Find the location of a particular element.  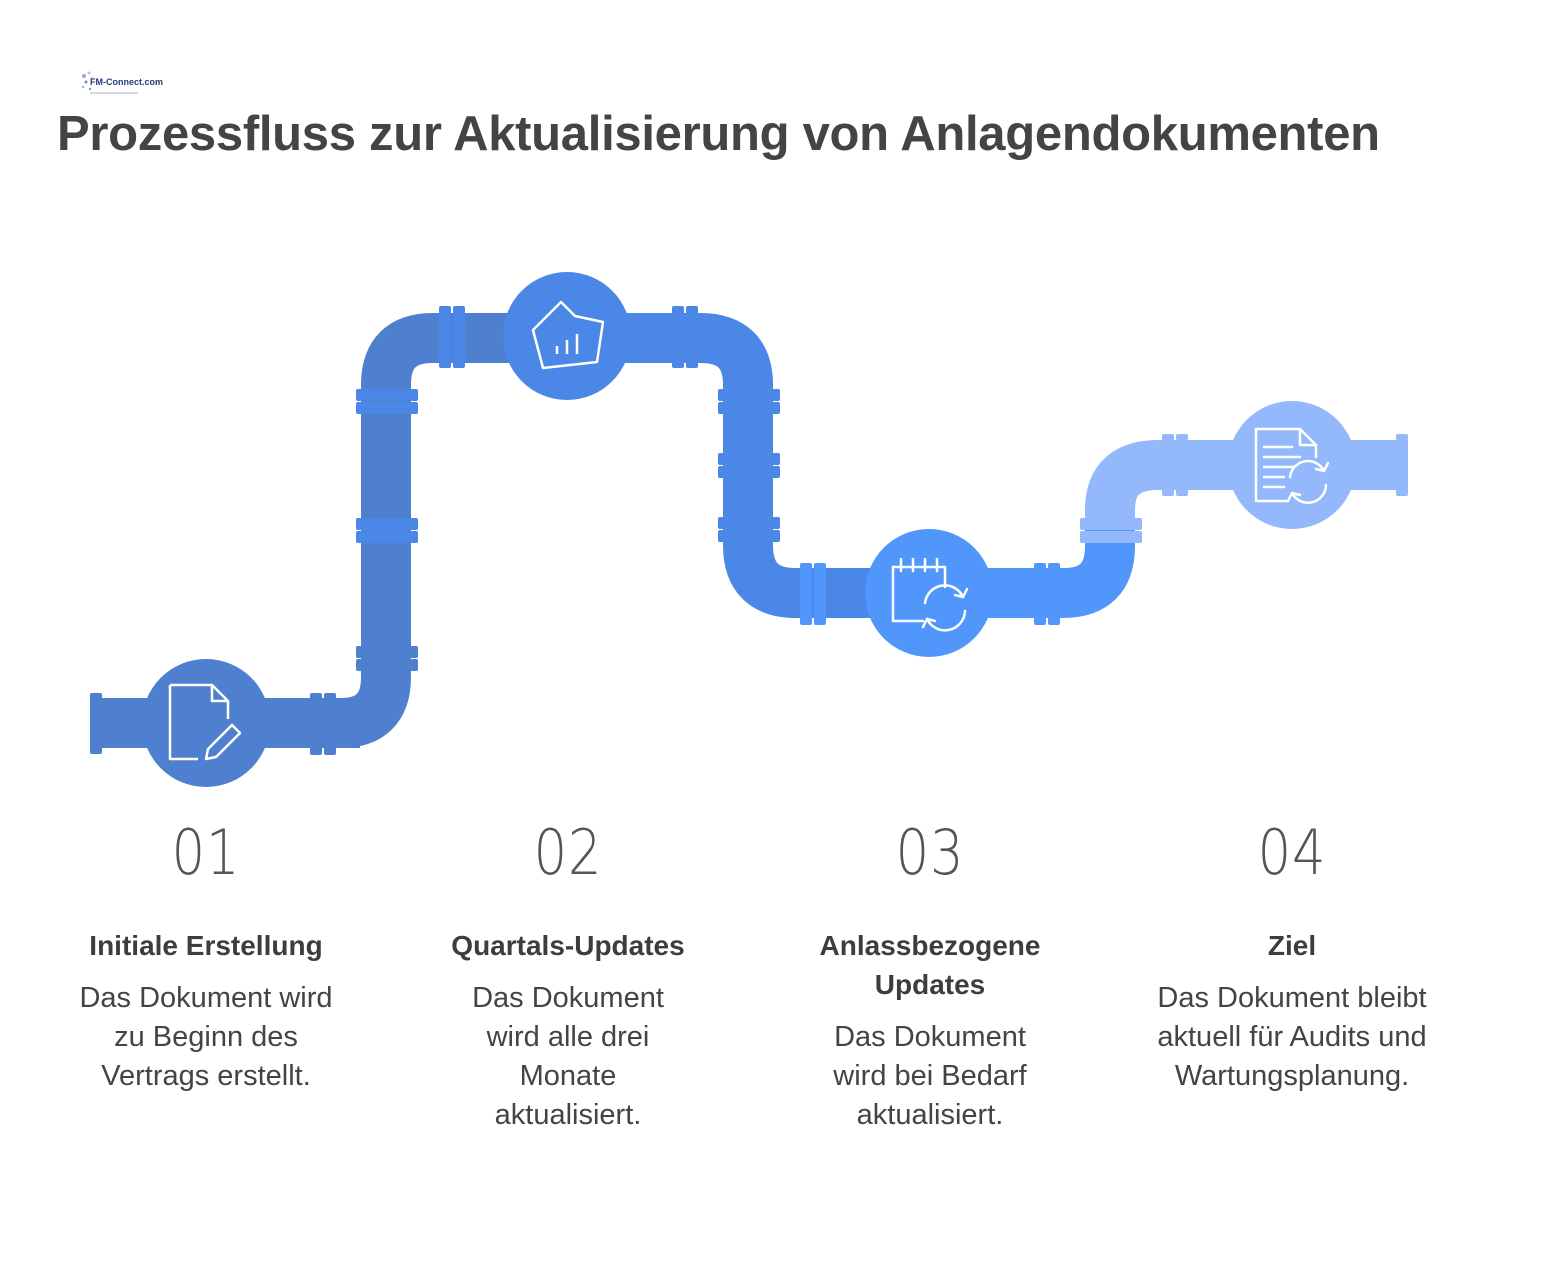

step-1-node is located at coordinates (206, 723).